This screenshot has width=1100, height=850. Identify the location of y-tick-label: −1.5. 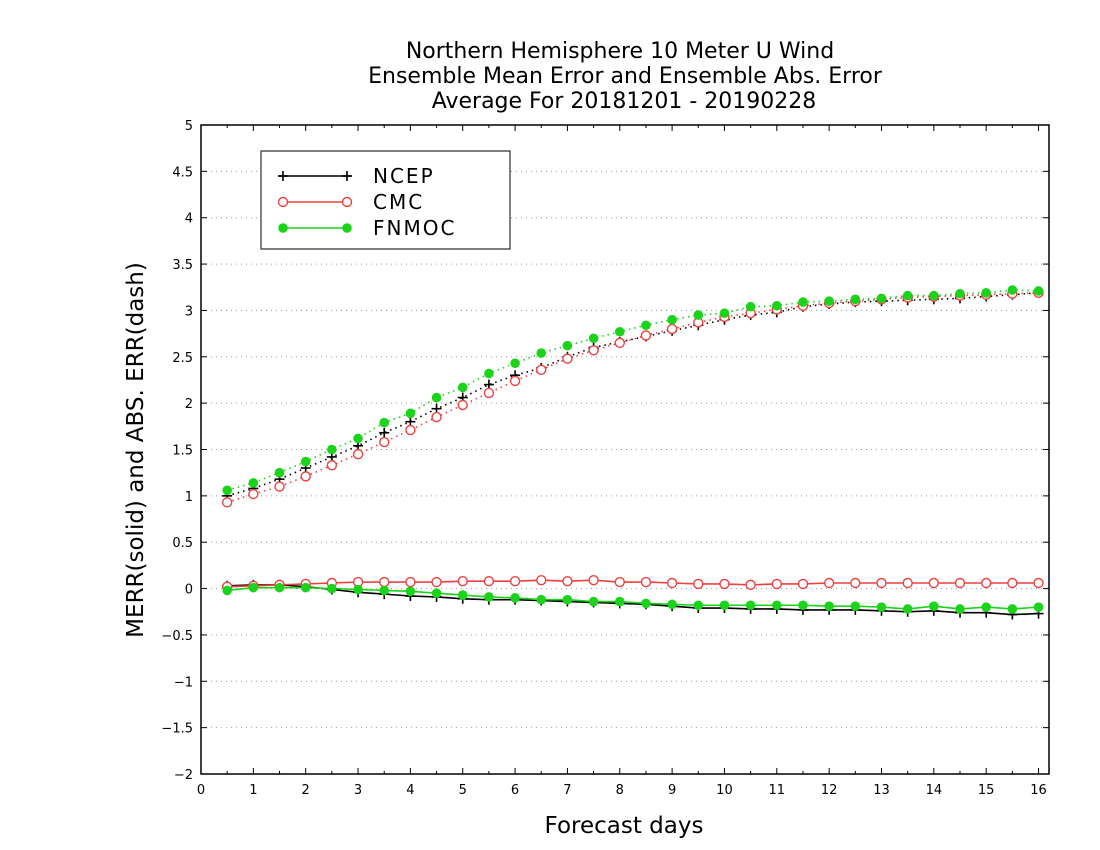
(177, 729).